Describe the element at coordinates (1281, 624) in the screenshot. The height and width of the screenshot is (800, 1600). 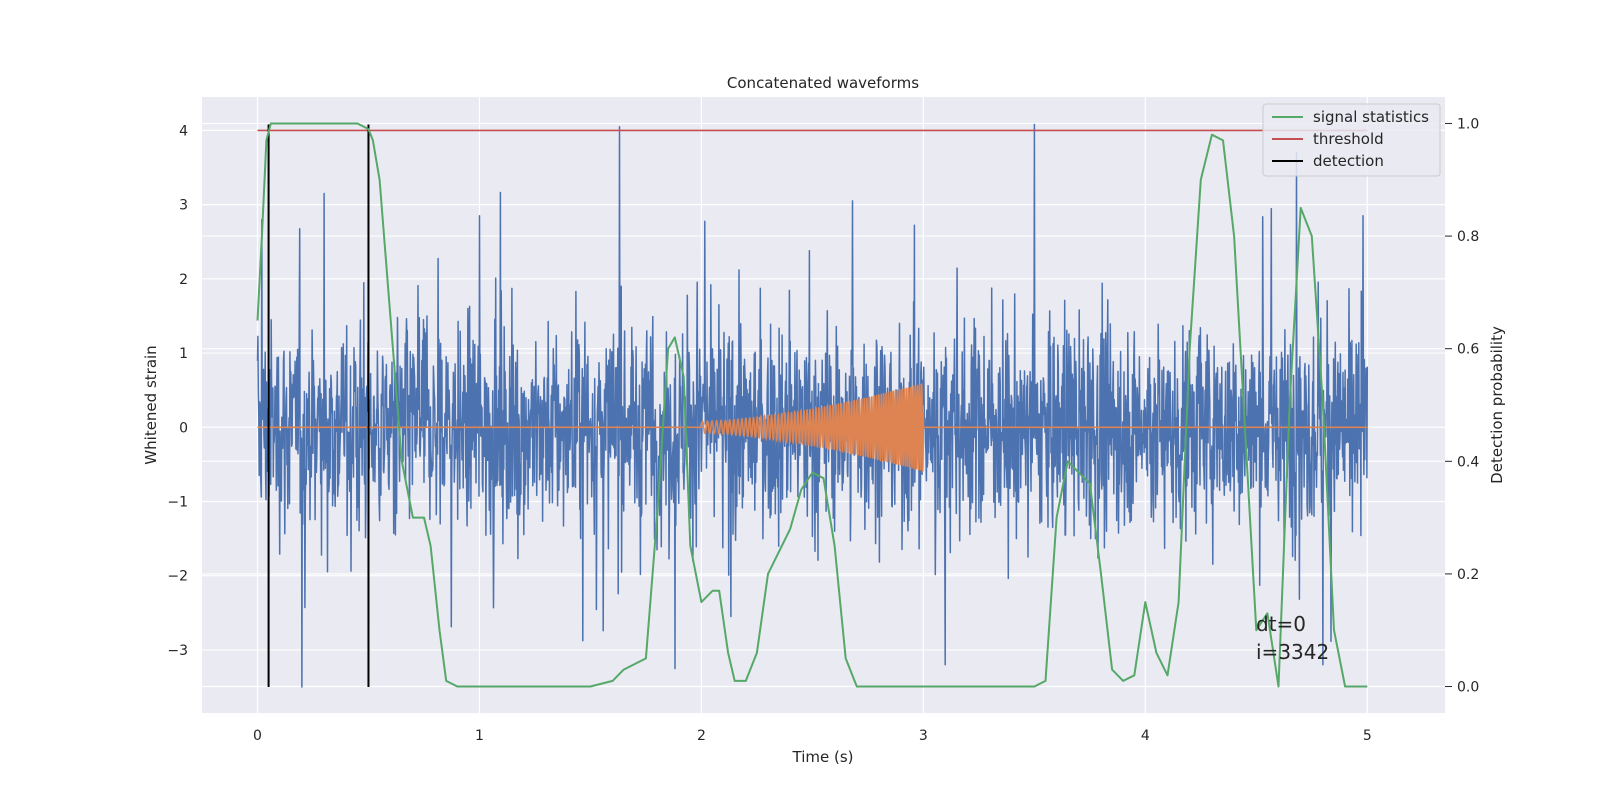
I see `annotation-dt: dt=0` at that location.